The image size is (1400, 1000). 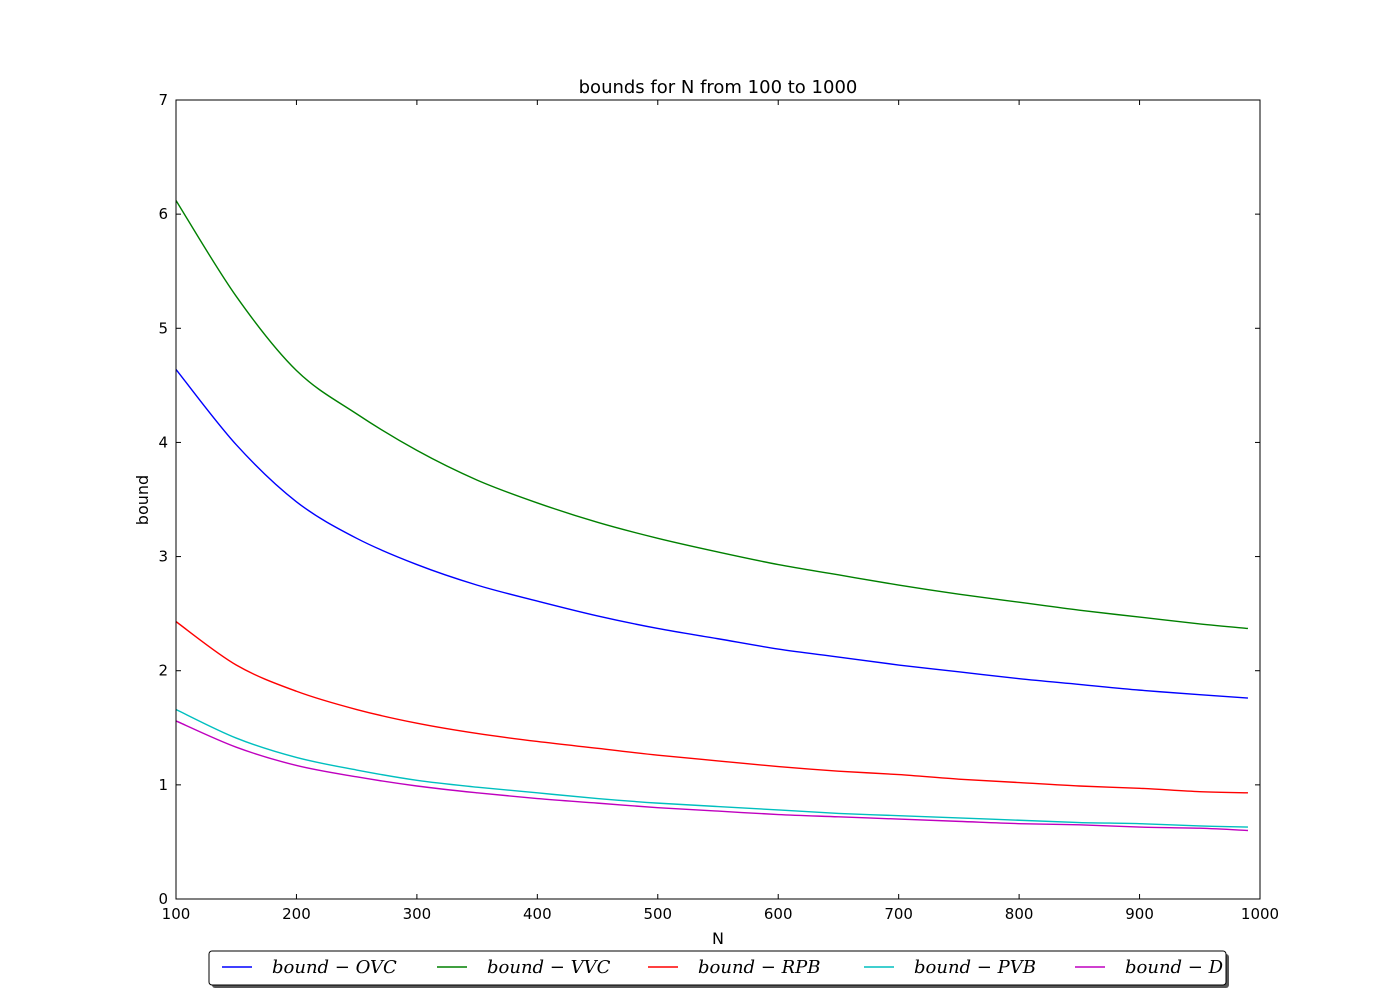 I want to click on legend-label-4: bound − PVB, so click(x=975, y=967).